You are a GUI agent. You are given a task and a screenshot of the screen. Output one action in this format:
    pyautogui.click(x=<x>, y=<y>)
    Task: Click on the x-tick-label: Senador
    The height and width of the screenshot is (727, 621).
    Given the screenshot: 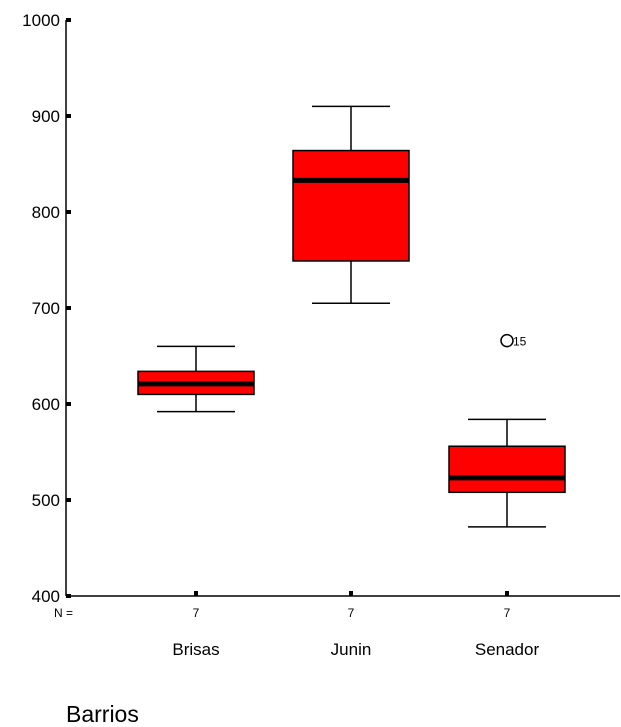 What is the action you would take?
    pyautogui.click(x=507, y=649)
    